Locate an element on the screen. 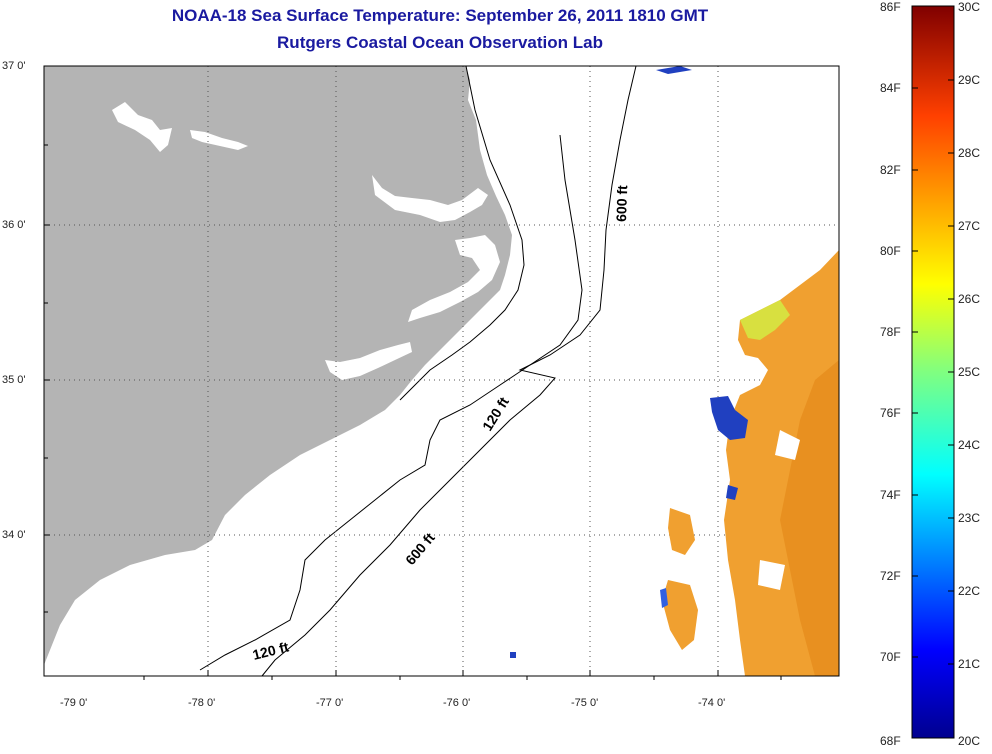  neuse-river is located at coordinates (368, 361).